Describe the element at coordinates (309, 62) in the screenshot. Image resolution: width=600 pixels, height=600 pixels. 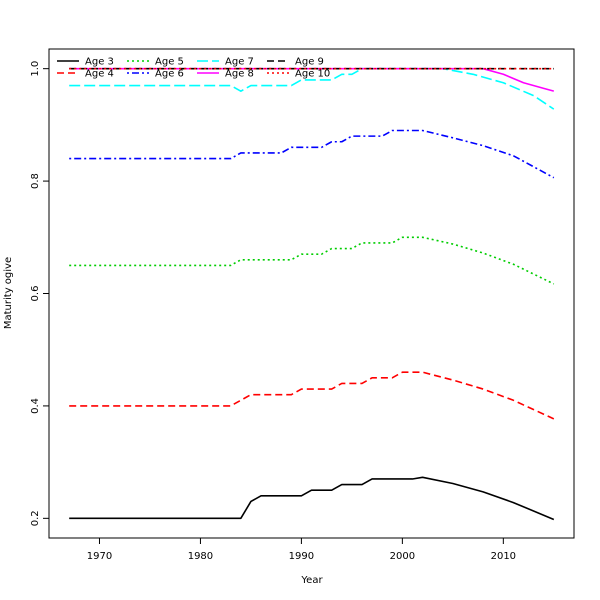
I see `legend-label: Age 9` at that location.